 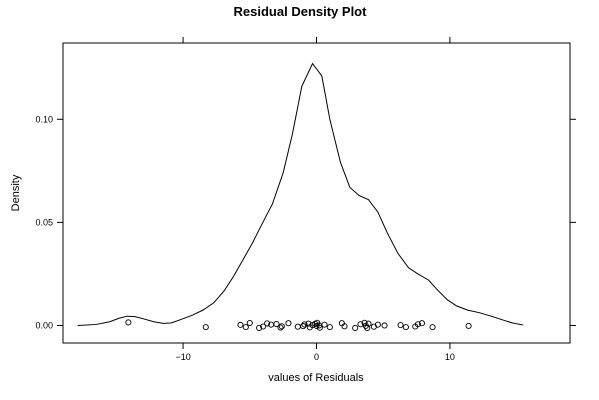 What do you see at coordinates (450, 357) in the screenshot?
I see `x-tick-label: 10` at bounding box center [450, 357].